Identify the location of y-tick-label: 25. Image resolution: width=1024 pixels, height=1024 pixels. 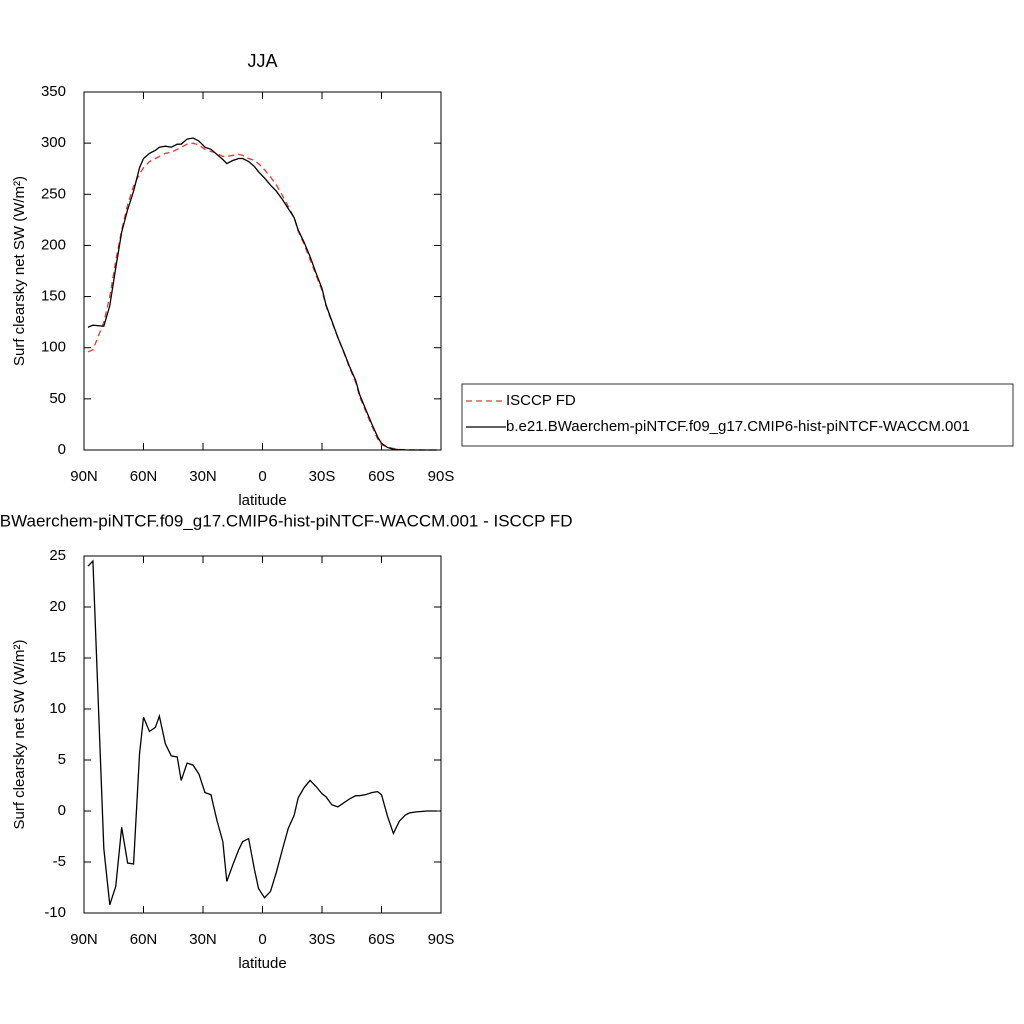
(57, 555).